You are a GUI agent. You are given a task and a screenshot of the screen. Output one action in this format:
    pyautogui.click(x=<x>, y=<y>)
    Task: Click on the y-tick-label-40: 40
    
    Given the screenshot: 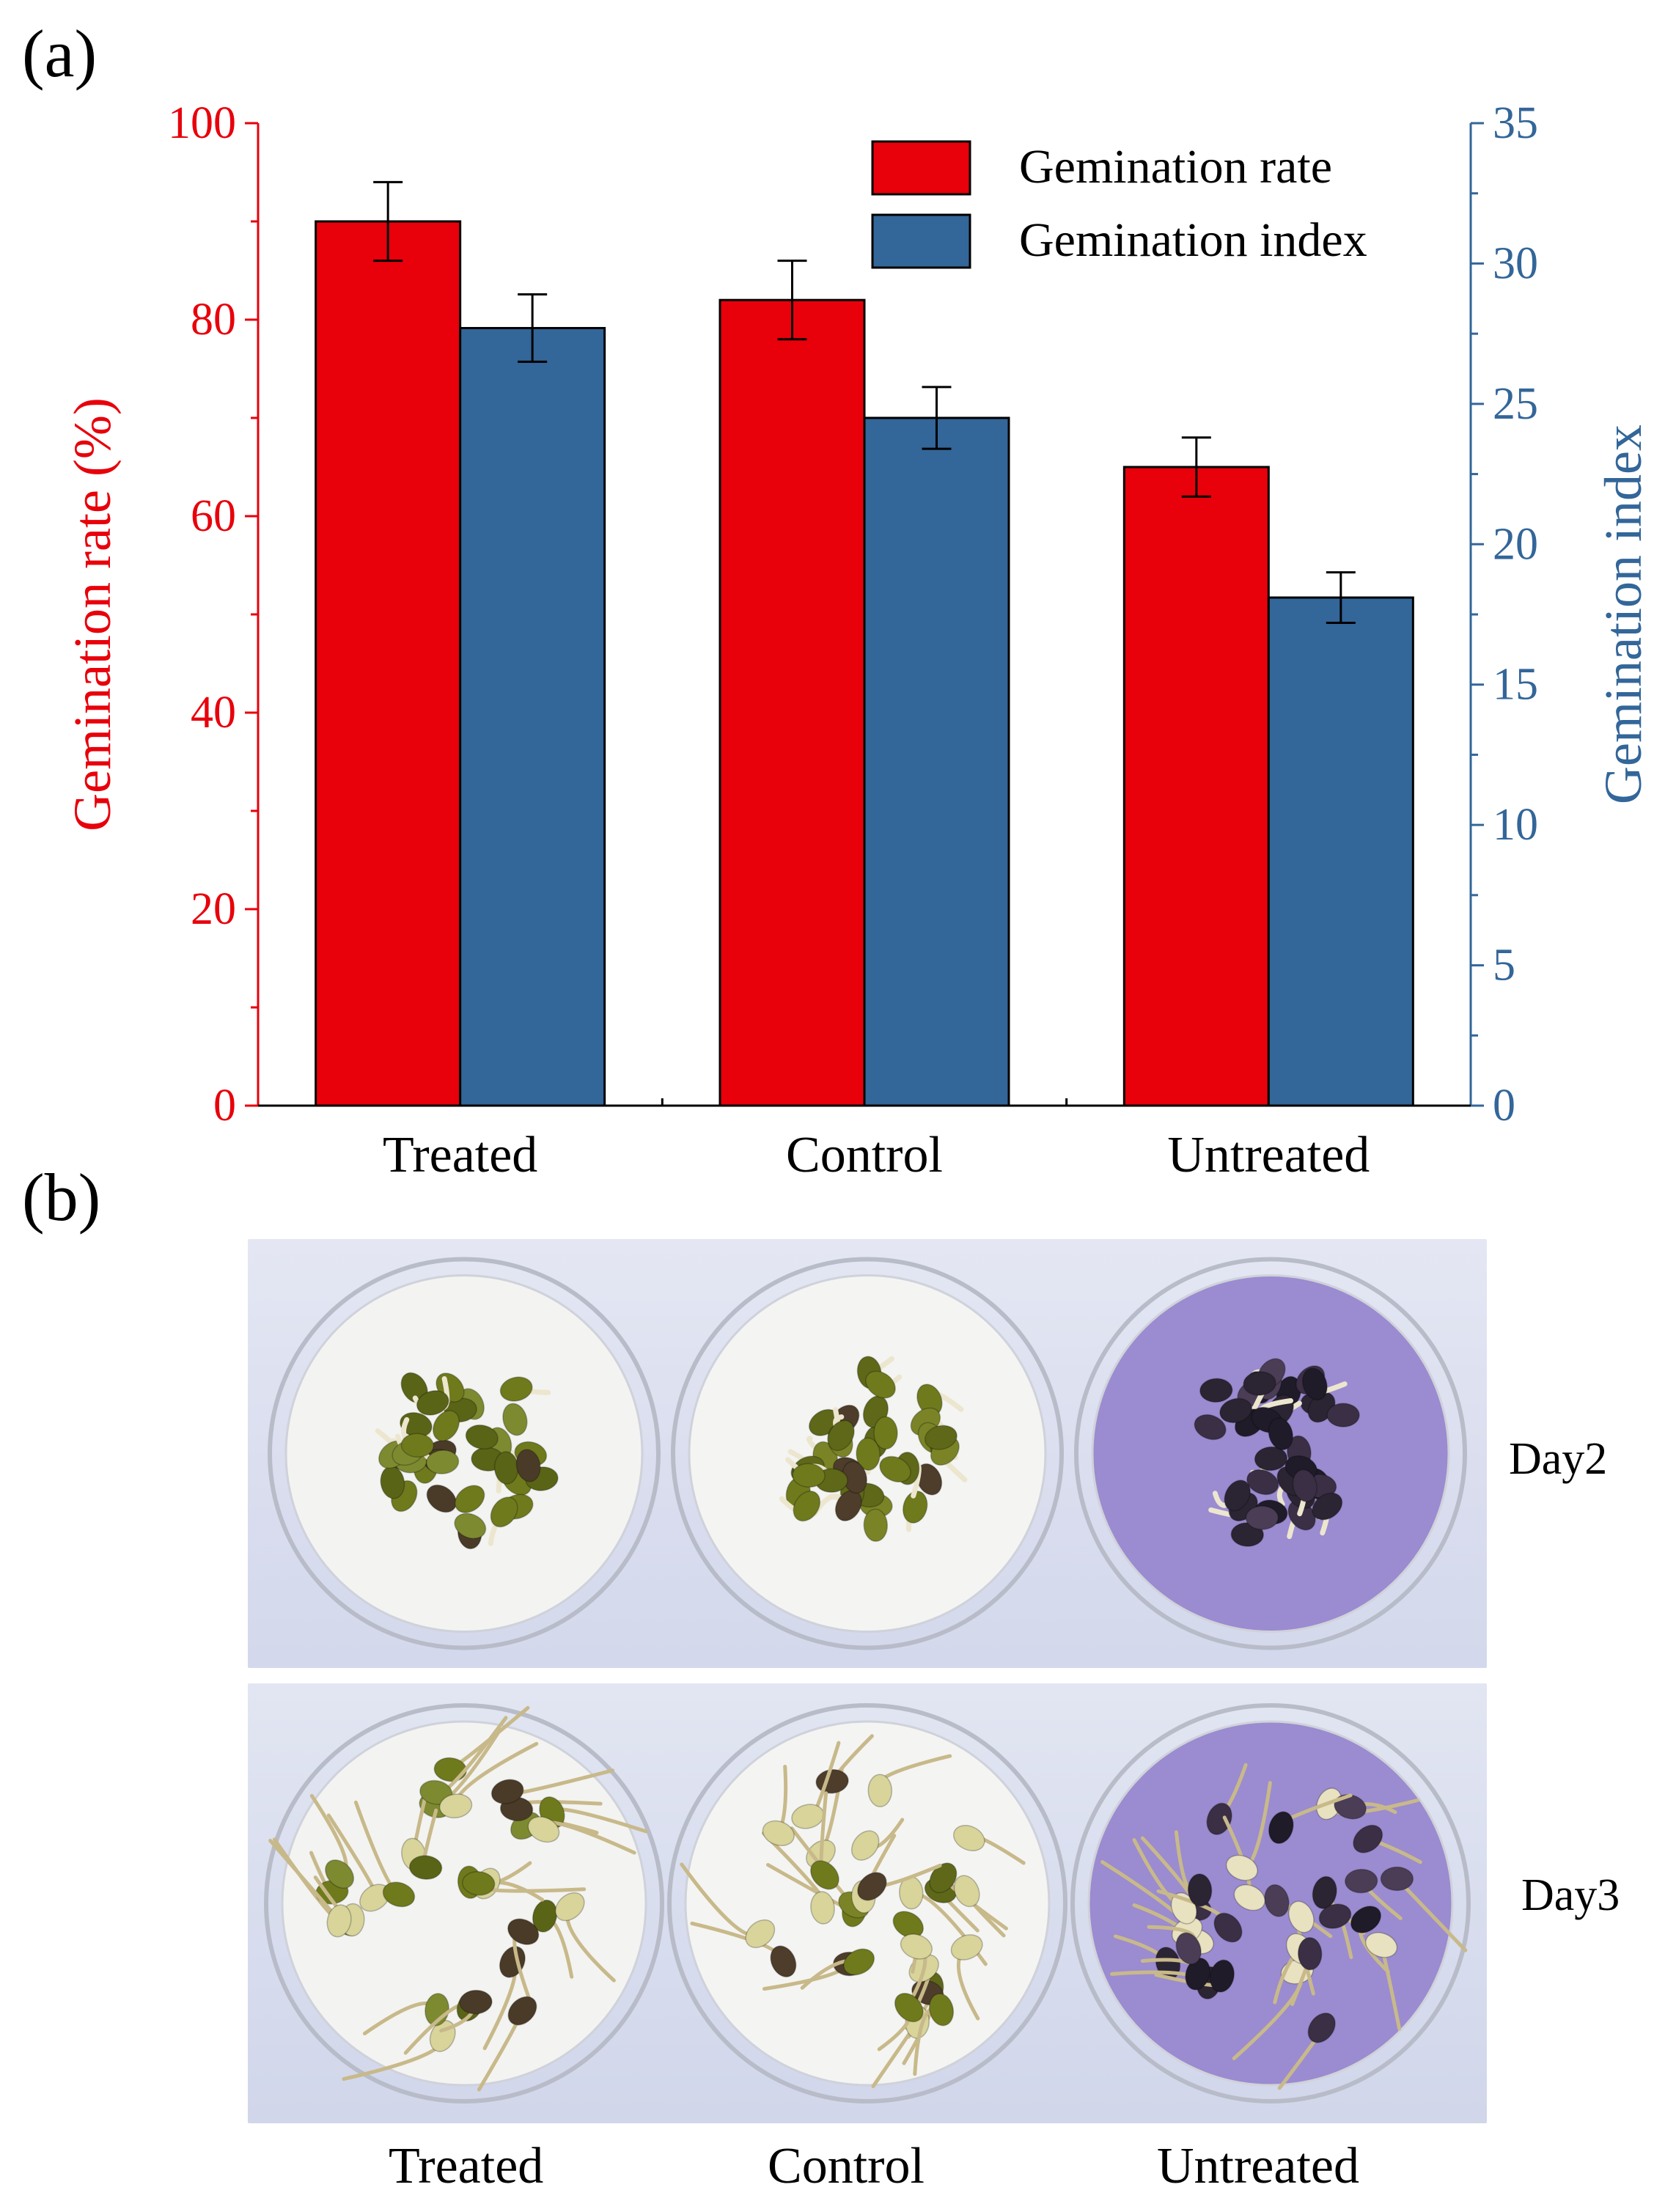 What is the action you would take?
    pyautogui.click(x=213, y=713)
    